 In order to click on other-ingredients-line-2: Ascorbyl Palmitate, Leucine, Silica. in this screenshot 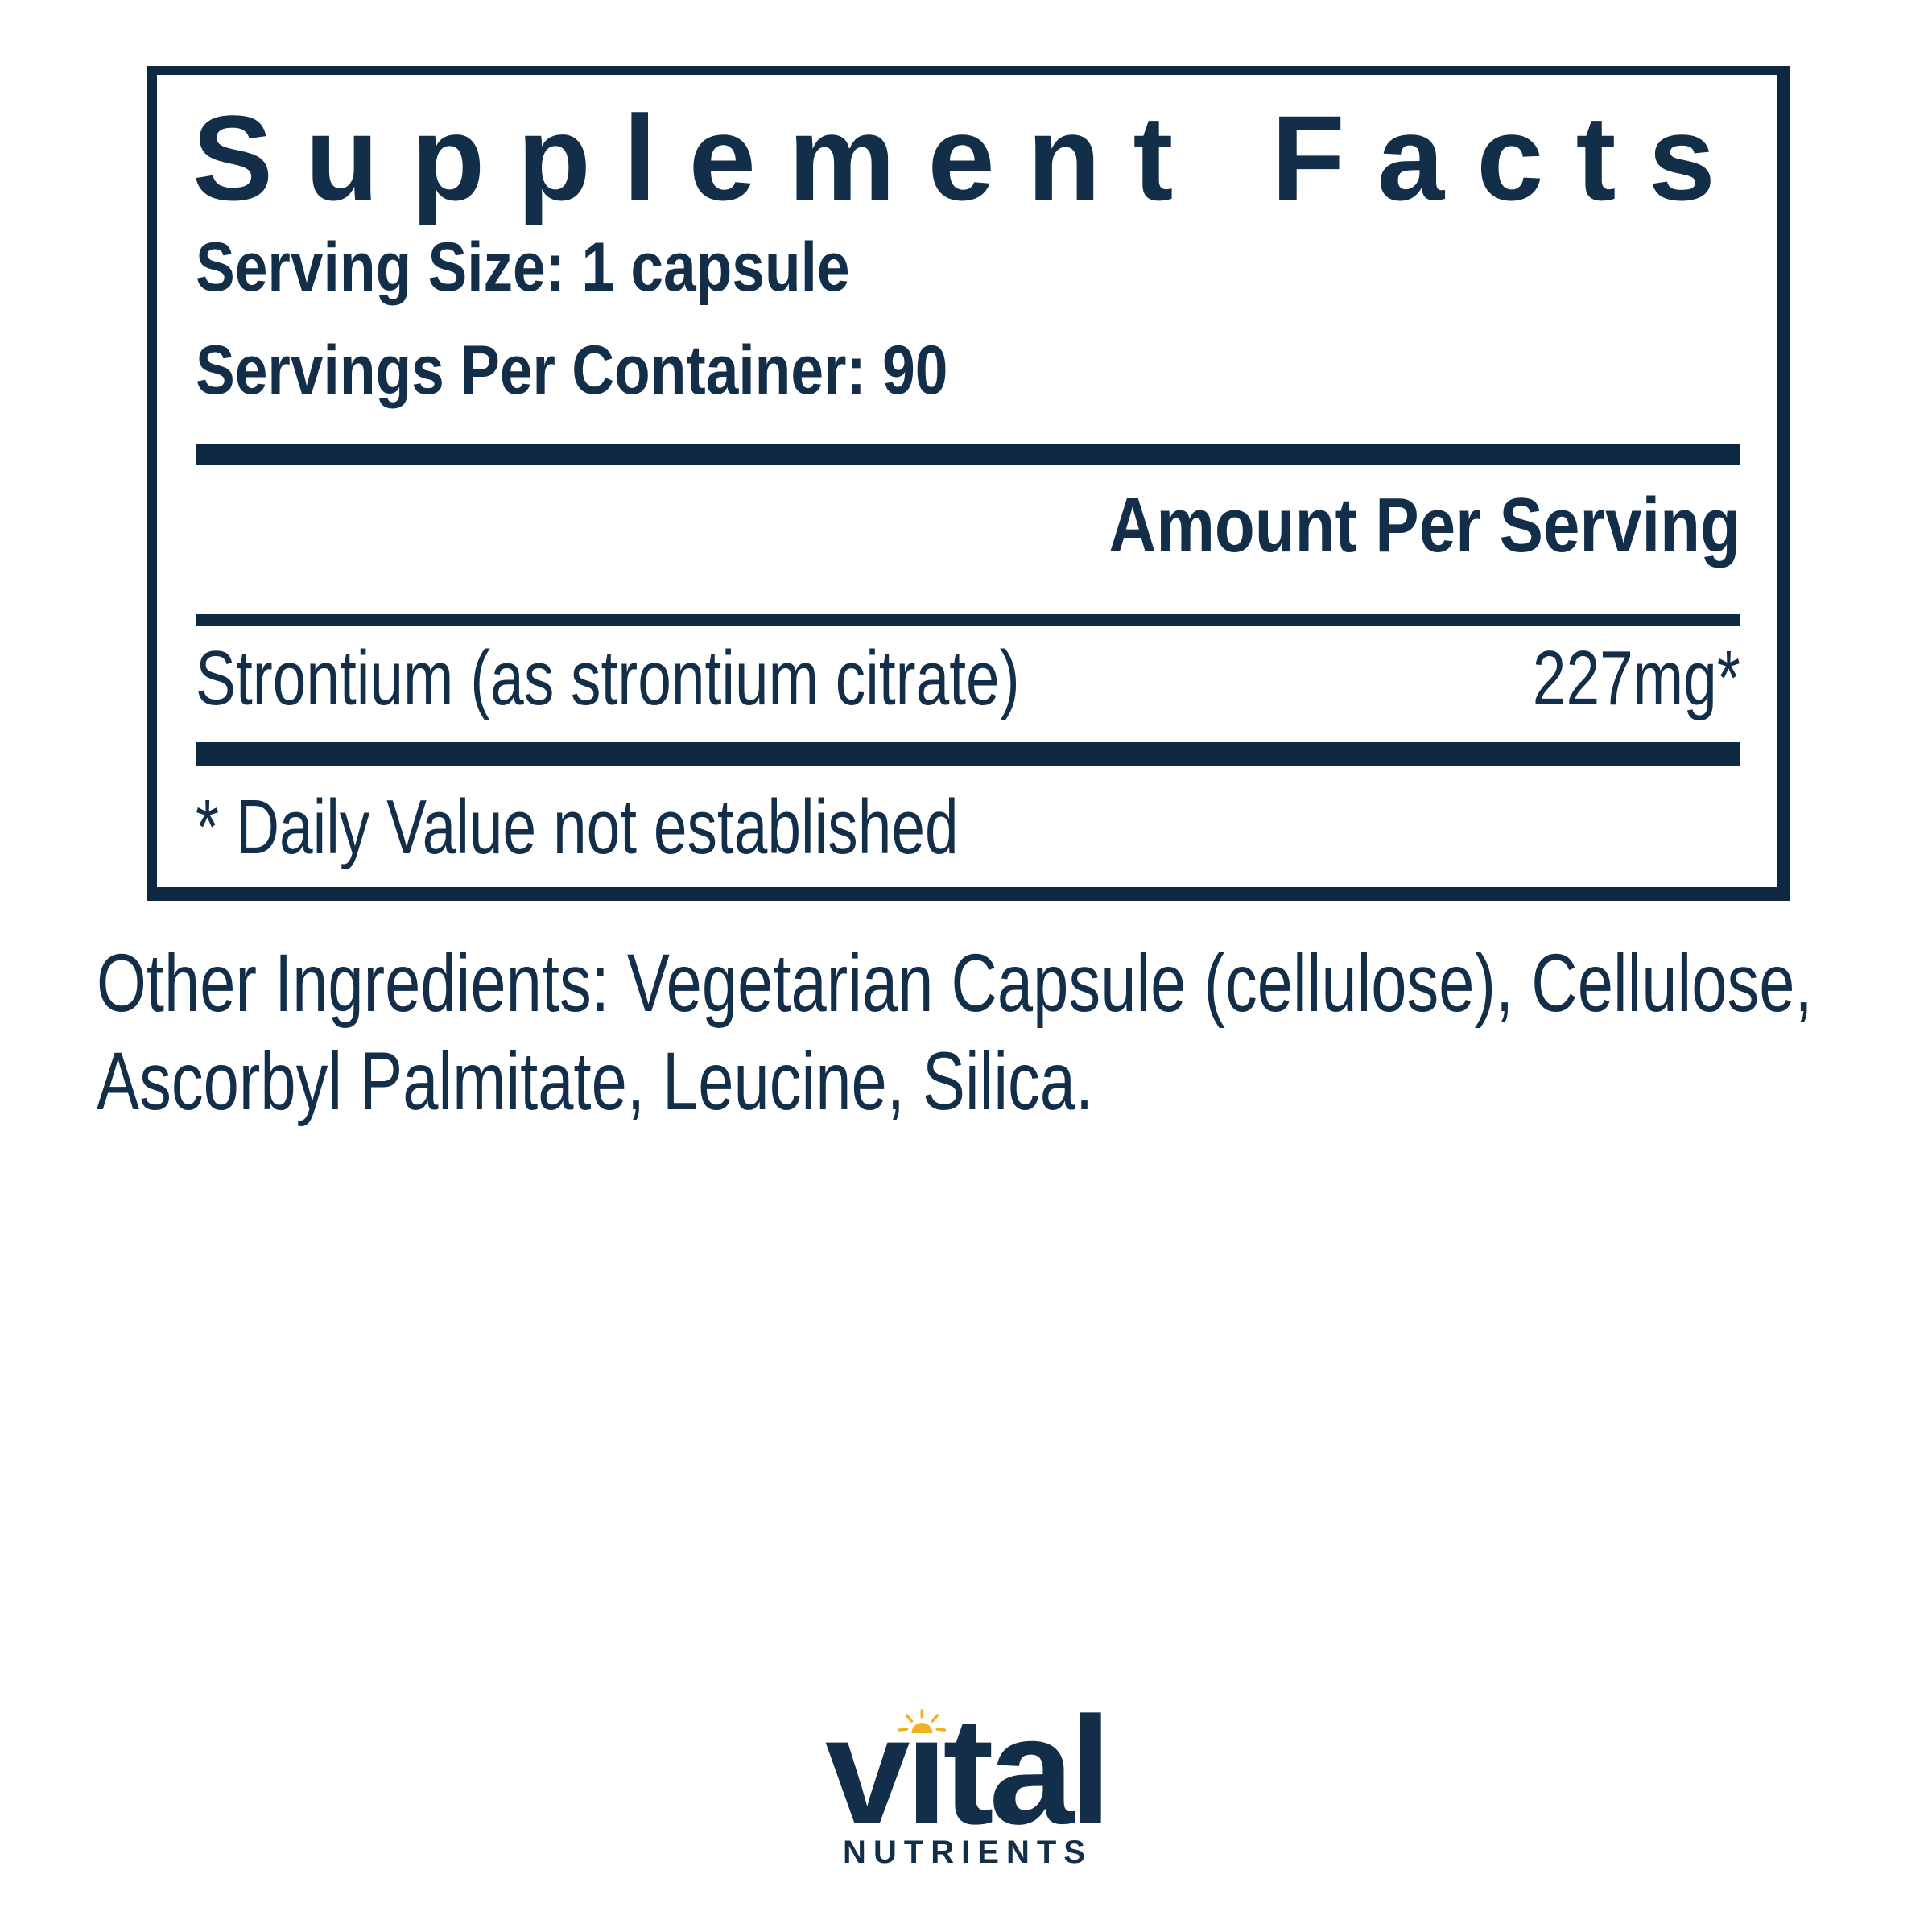, I will do `click(595, 1081)`.